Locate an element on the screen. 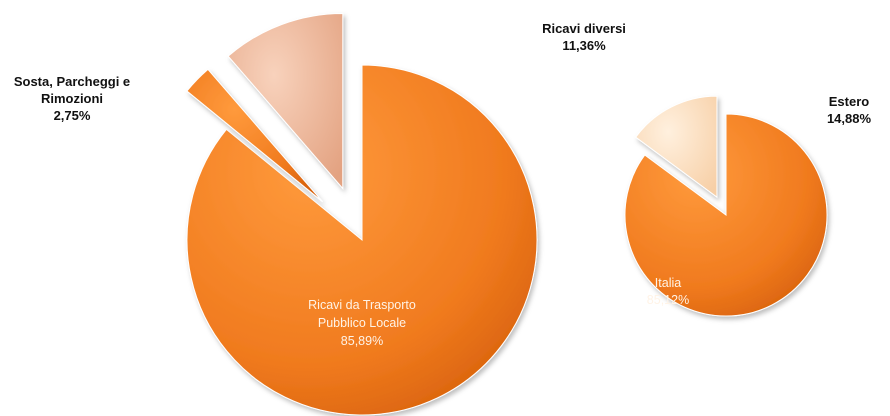 The height and width of the screenshot is (416, 890). slice-label-estero: Estero 14,88% is located at coordinates (849, 110).